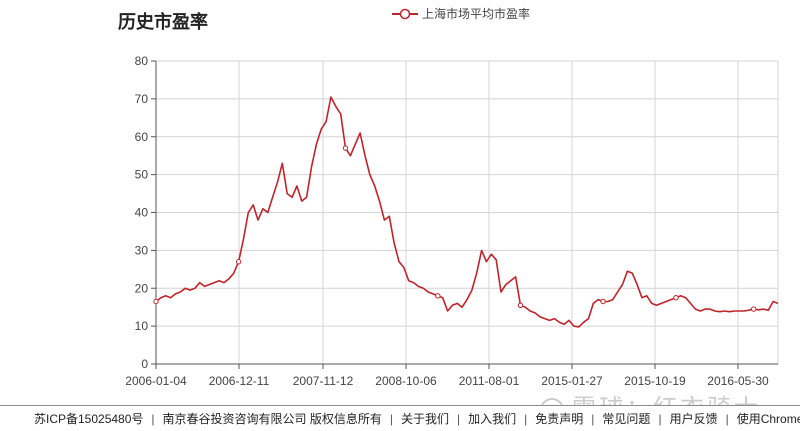 This screenshot has height=431, width=800. I want to click on y-tick-label: 40, so click(142, 213).